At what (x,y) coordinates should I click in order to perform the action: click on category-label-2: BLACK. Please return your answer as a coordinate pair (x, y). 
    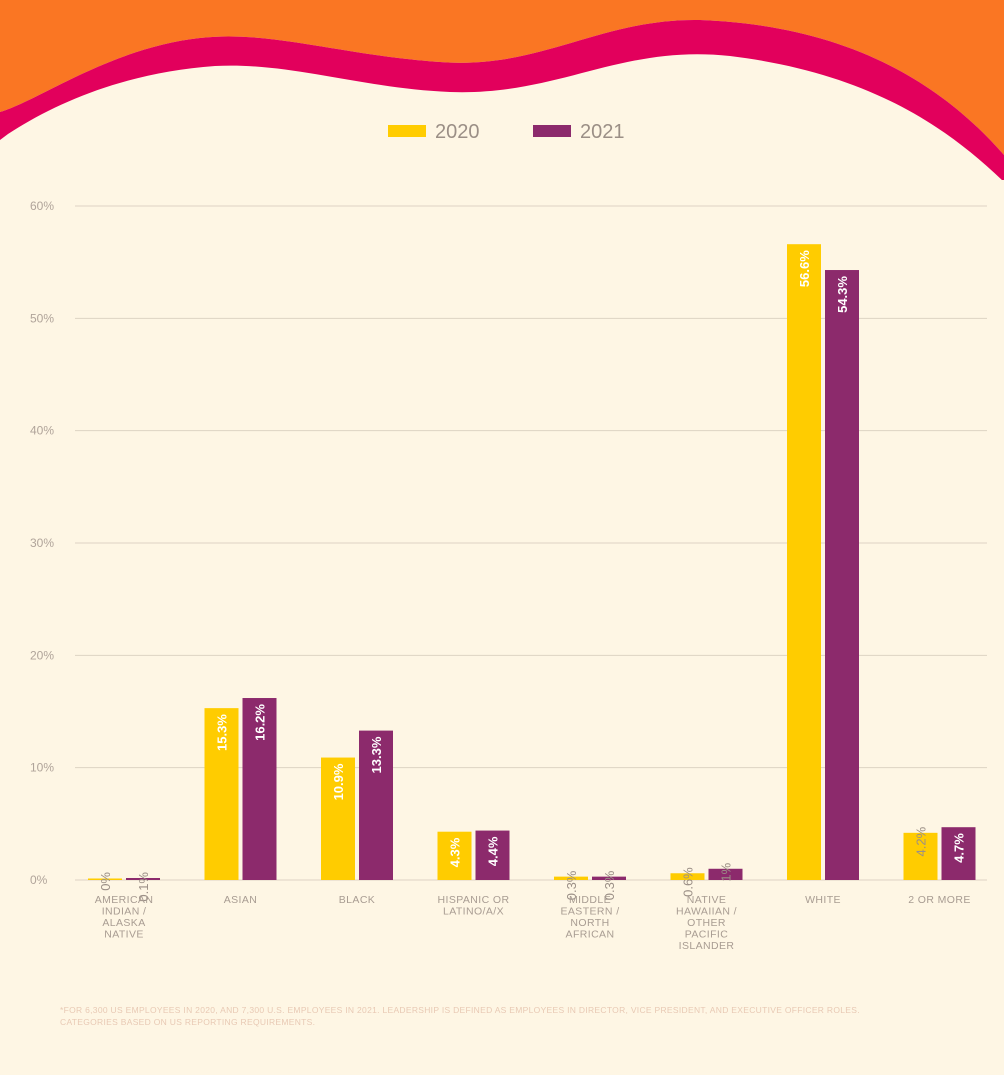
    Looking at the image, I should click on (357, 900).